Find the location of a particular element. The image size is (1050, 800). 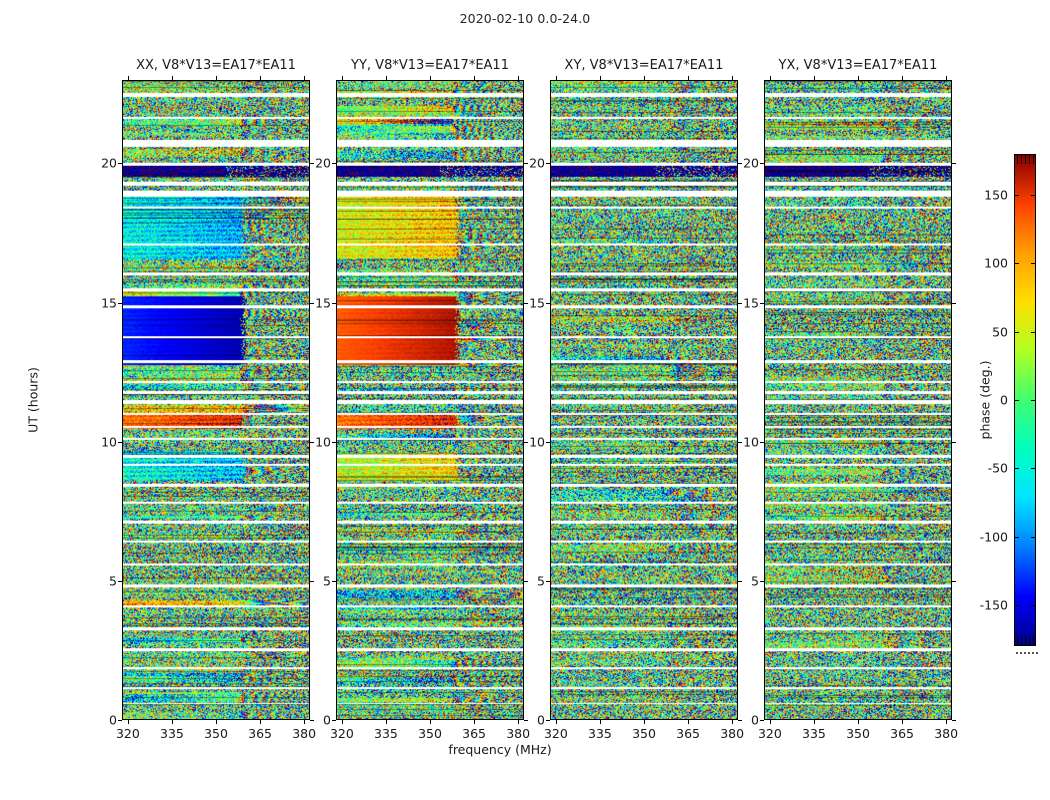

axes-yy is located at coordinates (430, 400).